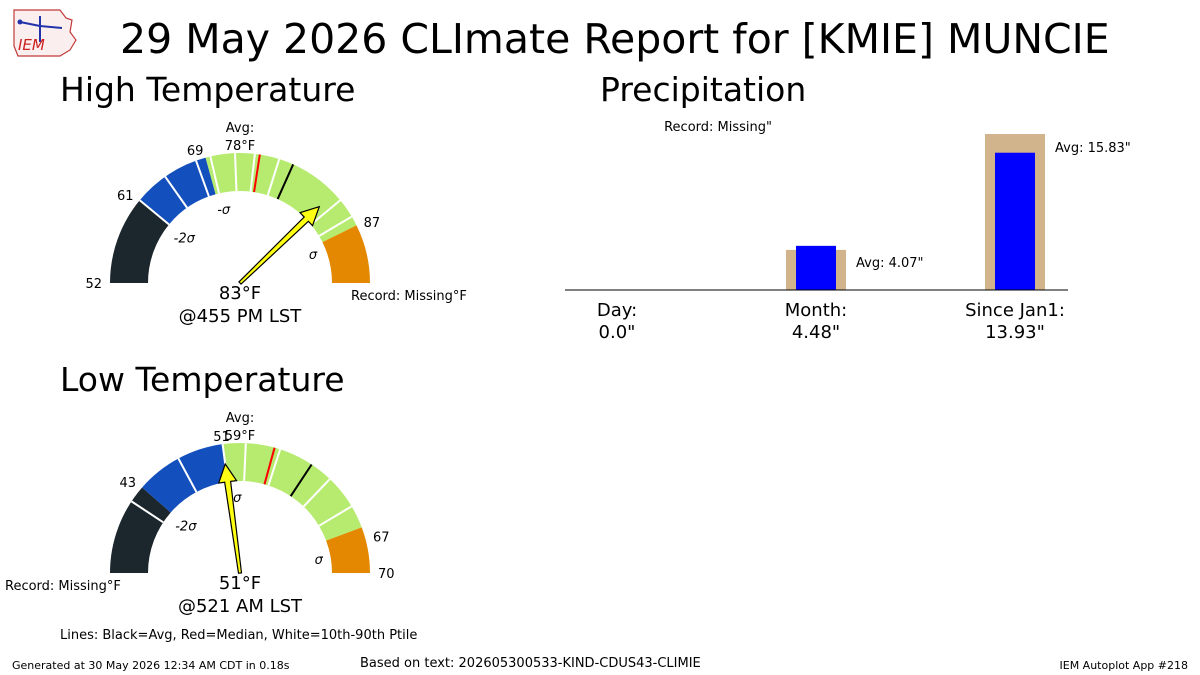  What do you see at coordinates (718, 127) in the screenshot?
I see `precip-record-label: Record: Missing"` at bounding box center [718, 127].